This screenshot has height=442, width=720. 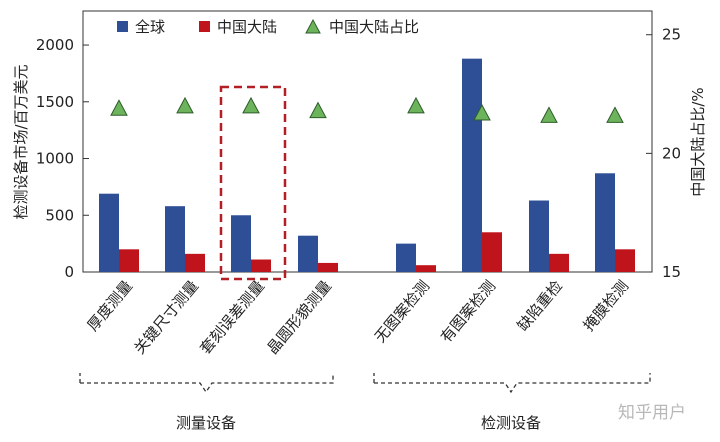 I want to click on watermark: 知乎用户, so click(x=652, y=413).